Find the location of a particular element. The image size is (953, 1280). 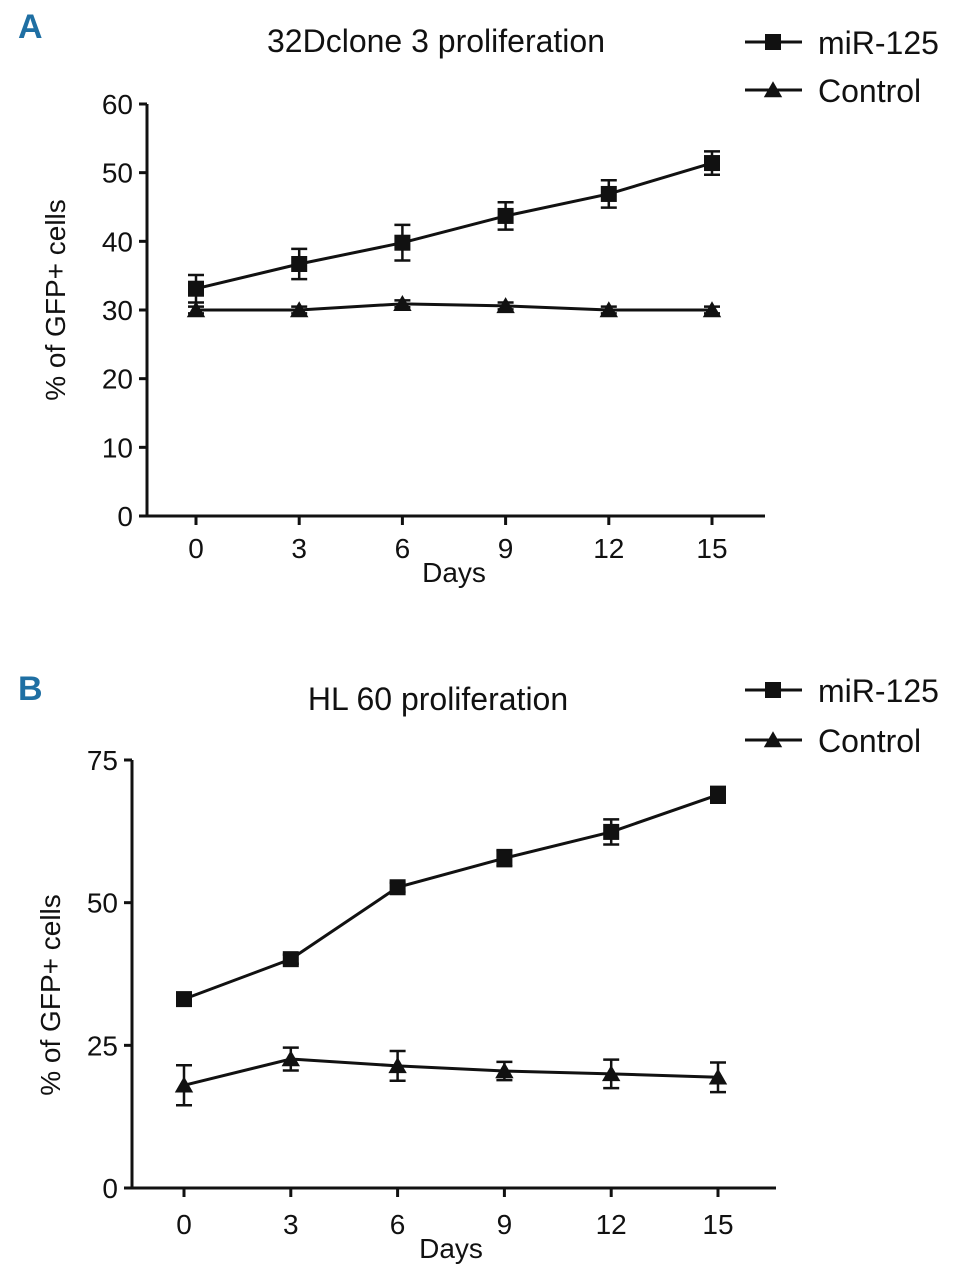

y-tick-label: 40 is located at coordinates (117, 241).